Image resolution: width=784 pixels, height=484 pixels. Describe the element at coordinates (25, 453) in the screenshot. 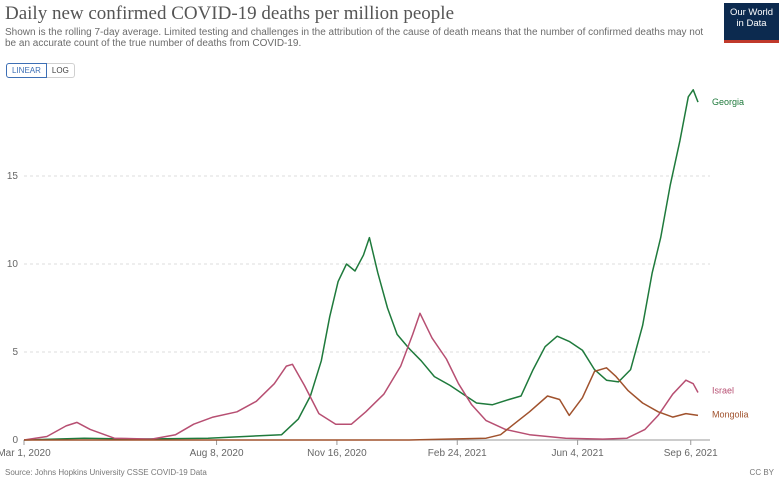

I see `x-tick-label: Mar 1, 2020` at that location.